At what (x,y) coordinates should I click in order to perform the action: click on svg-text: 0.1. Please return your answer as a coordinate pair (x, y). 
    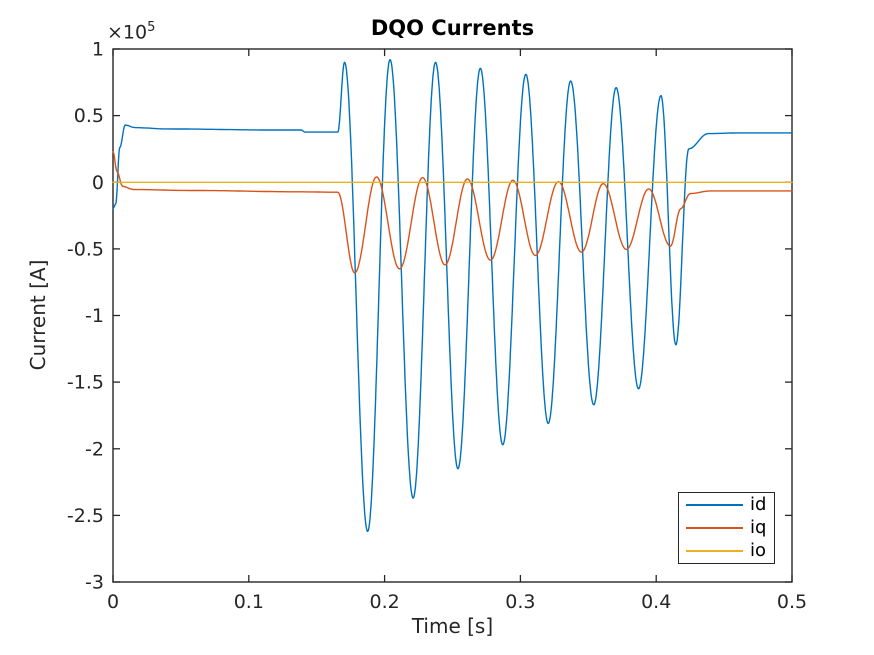
    Looking at the image, I should click on (249, 602).